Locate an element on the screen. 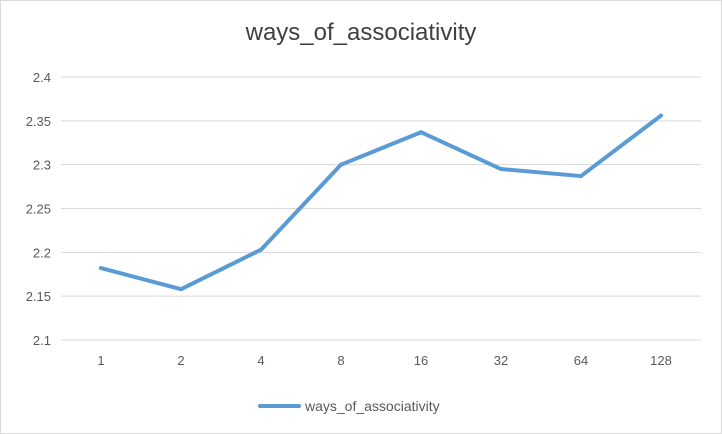  x-tick-label: 16 is located at coordinates (421, 360).